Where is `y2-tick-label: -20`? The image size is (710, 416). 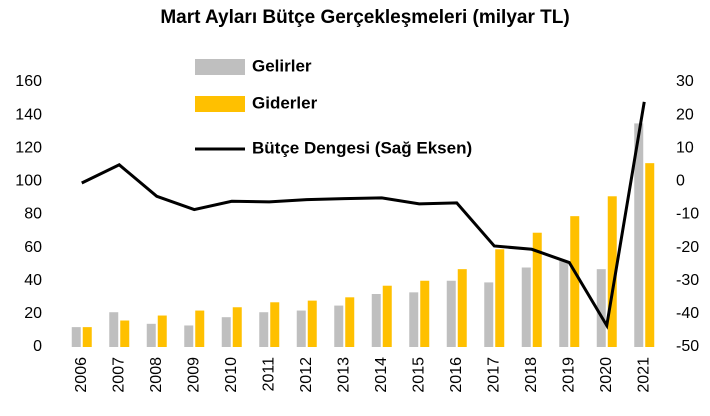 y2-tick-label: -20 is located at coordinates (687, 247).